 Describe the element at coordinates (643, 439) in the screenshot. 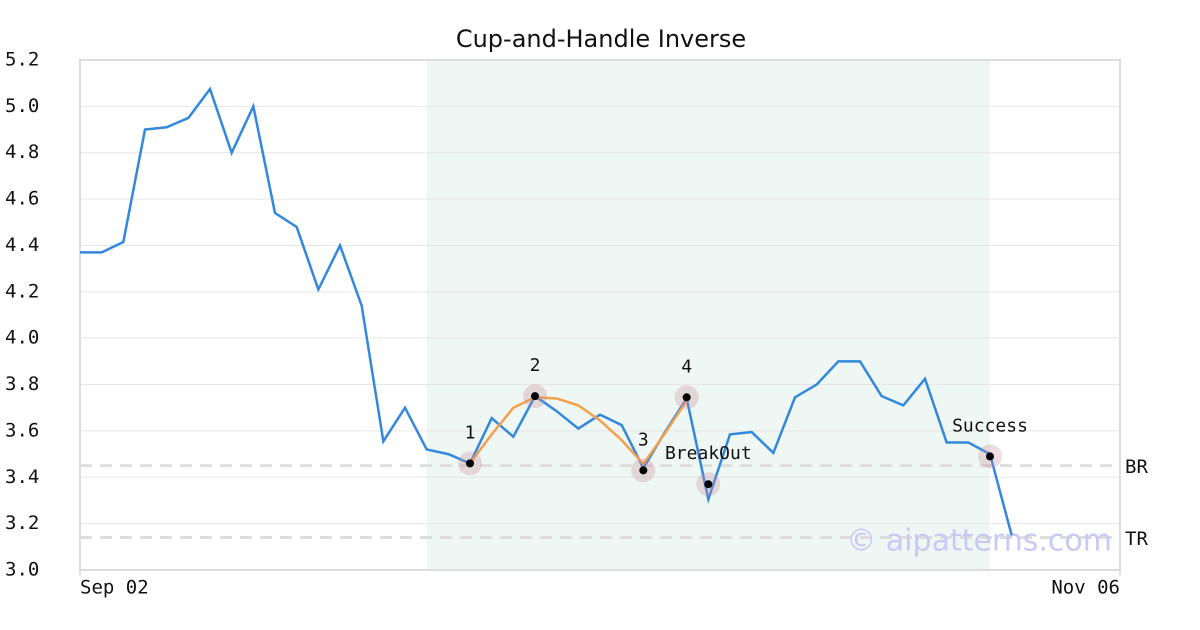

I see `point-label: 3` at that location.